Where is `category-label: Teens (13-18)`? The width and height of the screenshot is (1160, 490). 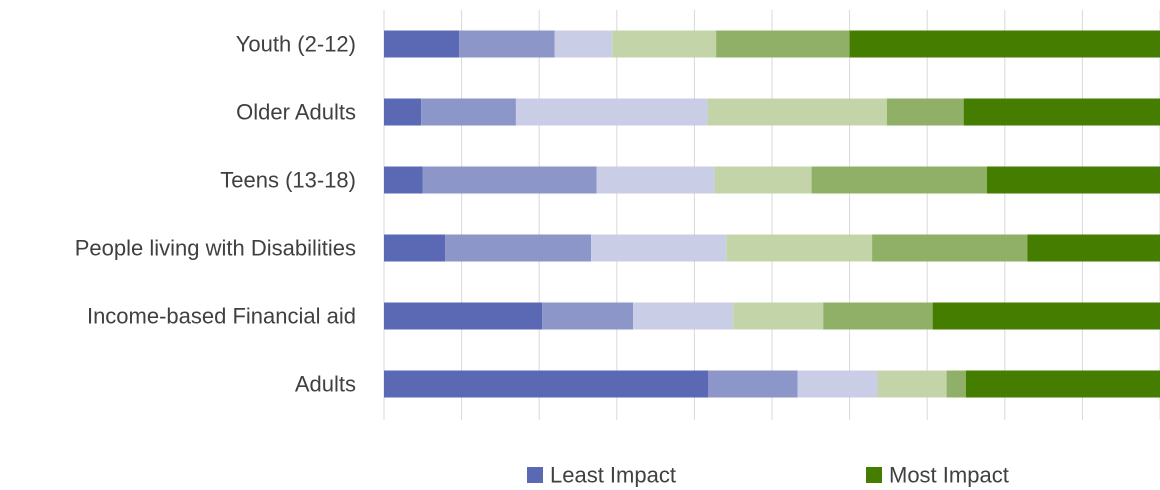 category-label: Teens (13-18) is located at coordinates (288, 180).